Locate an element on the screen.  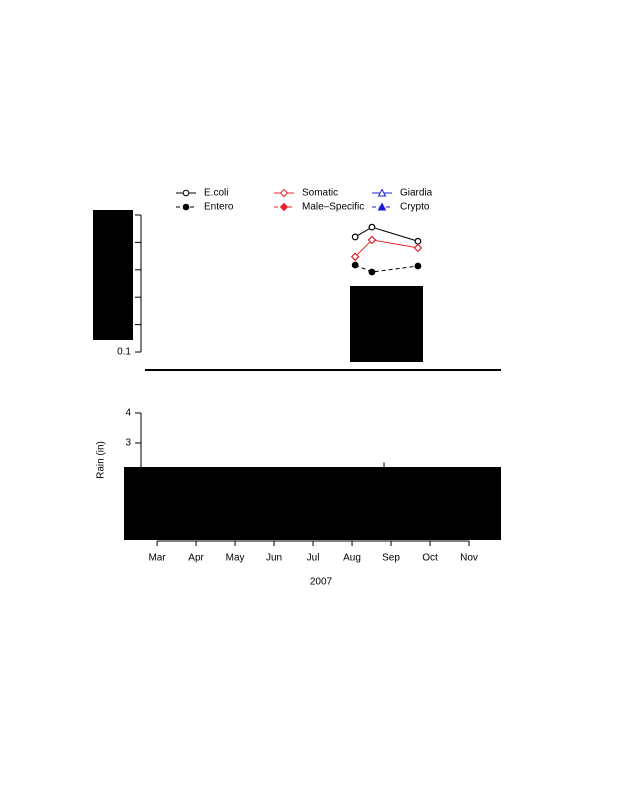
y-tick-label: 0.1 is located at coordinates (124, 352).